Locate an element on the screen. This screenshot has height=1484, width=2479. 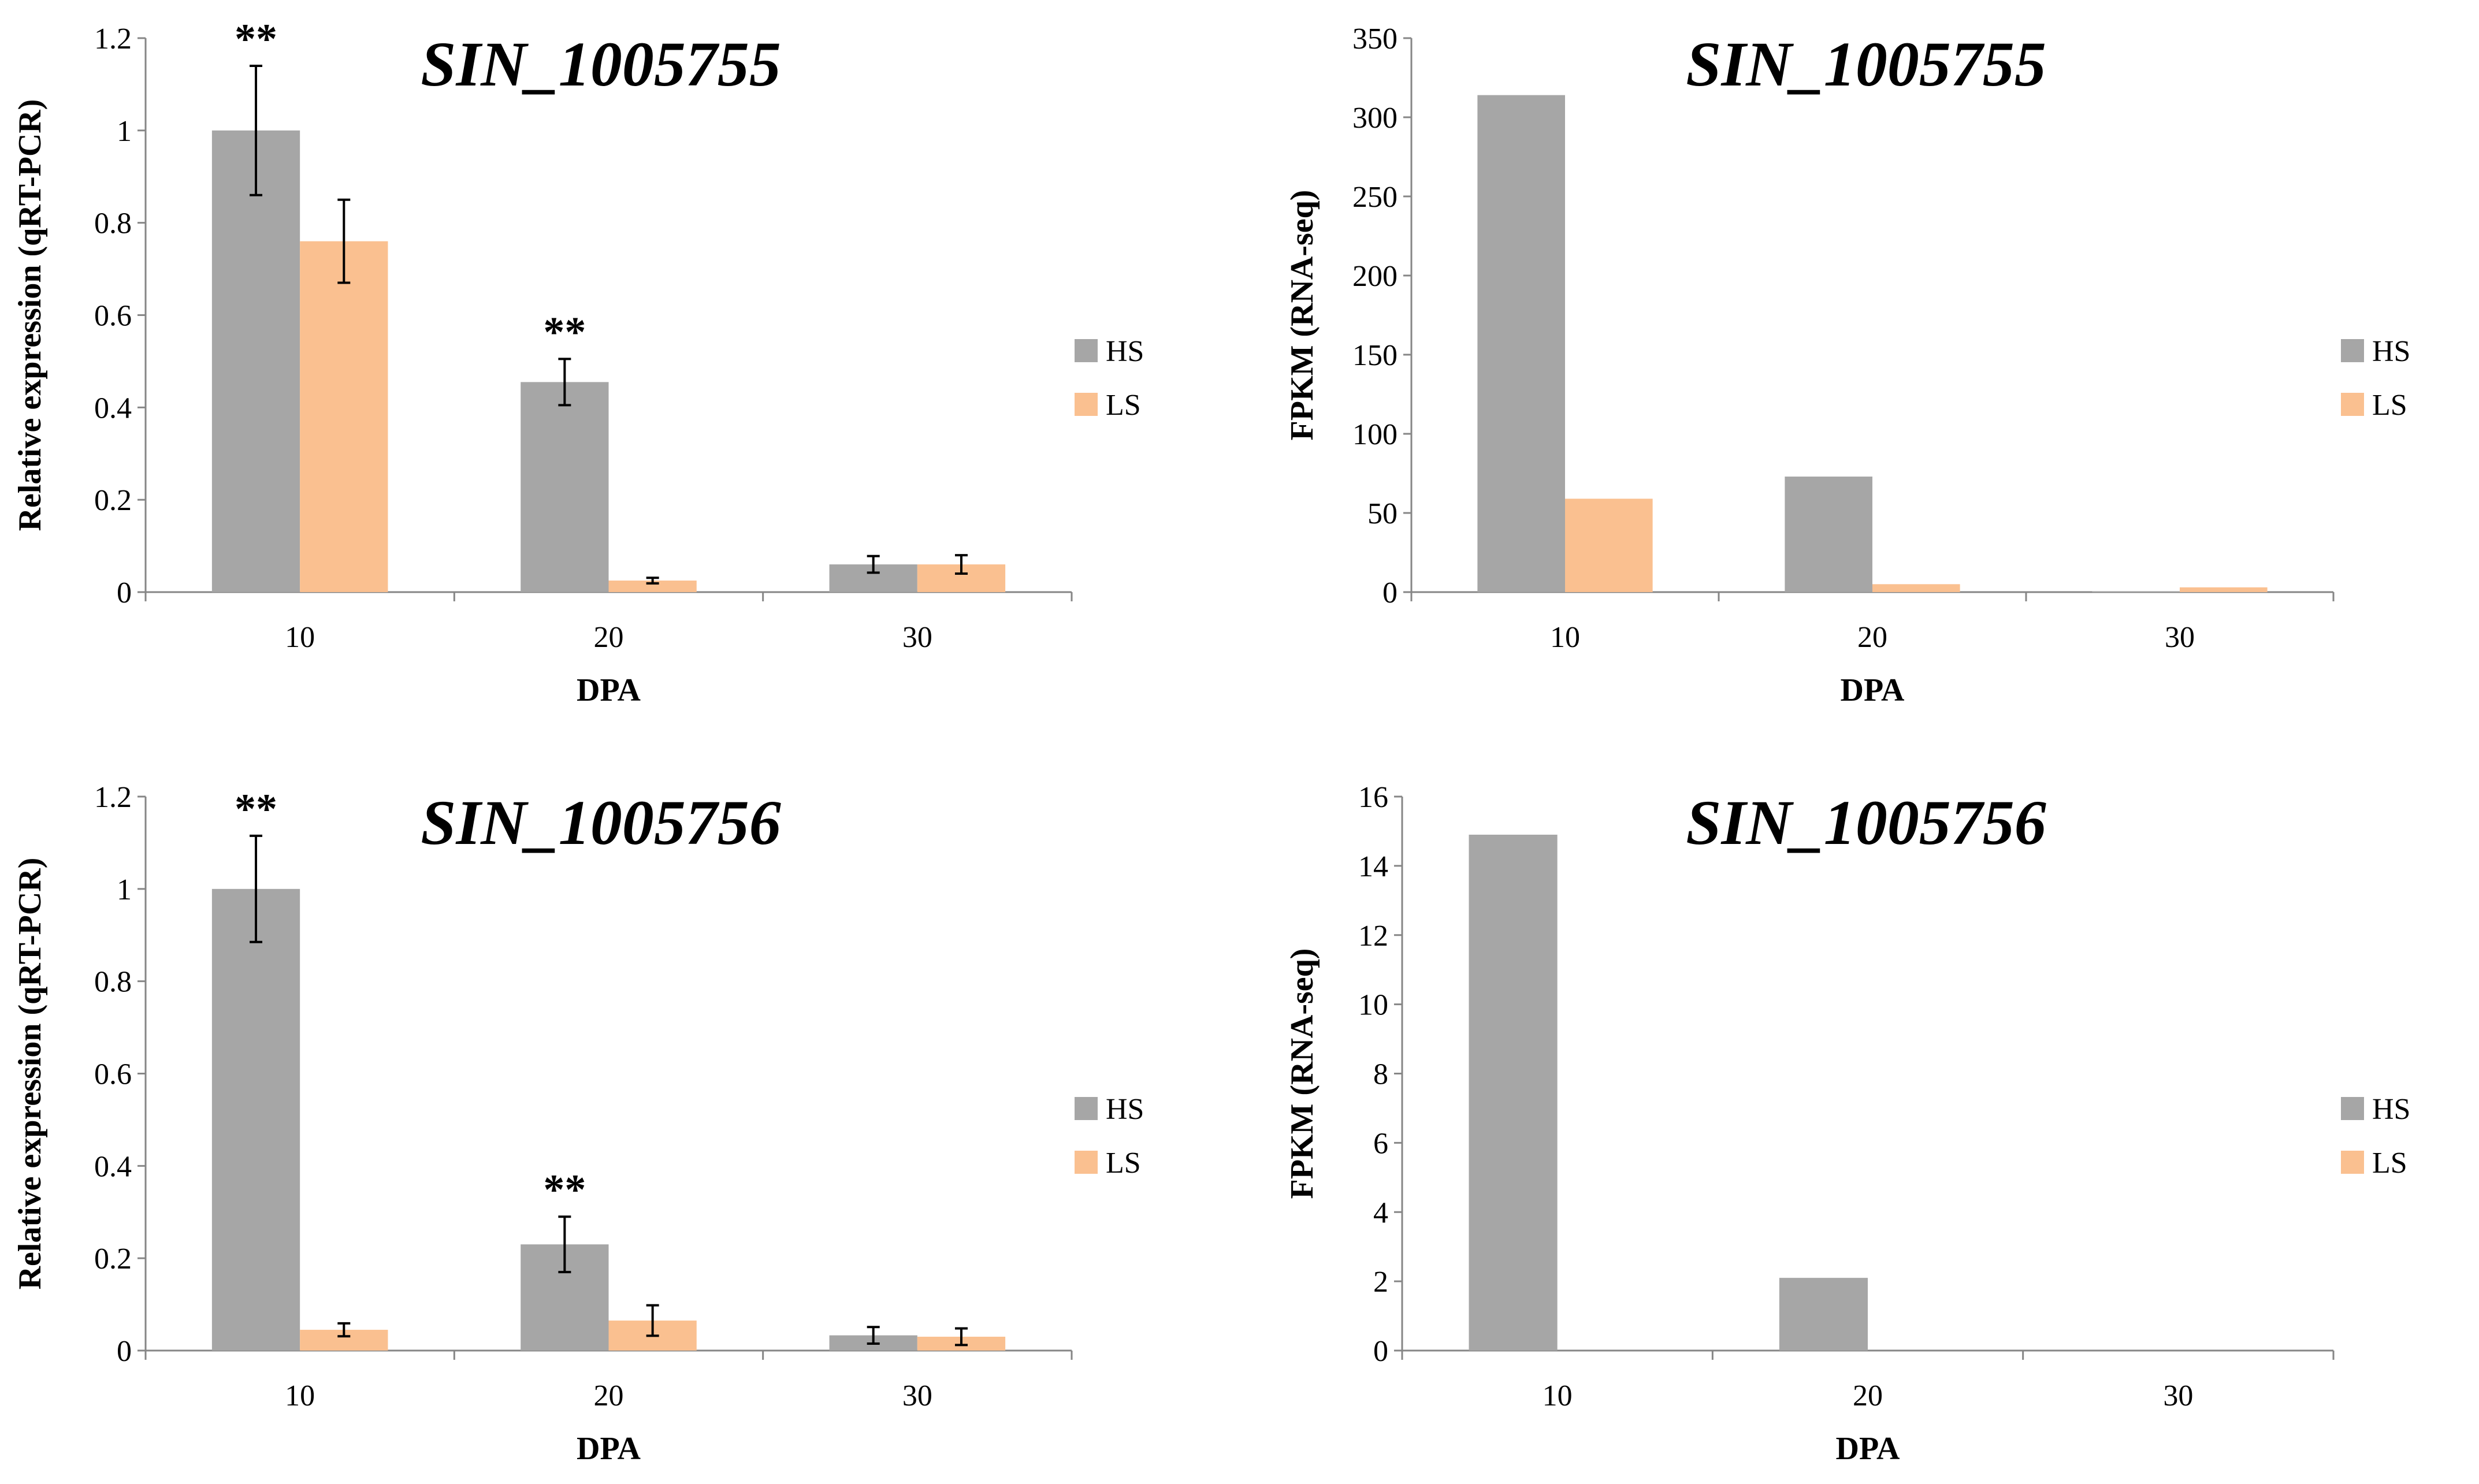
y-tick-label: 50 is located at coordinates (1382, 513).